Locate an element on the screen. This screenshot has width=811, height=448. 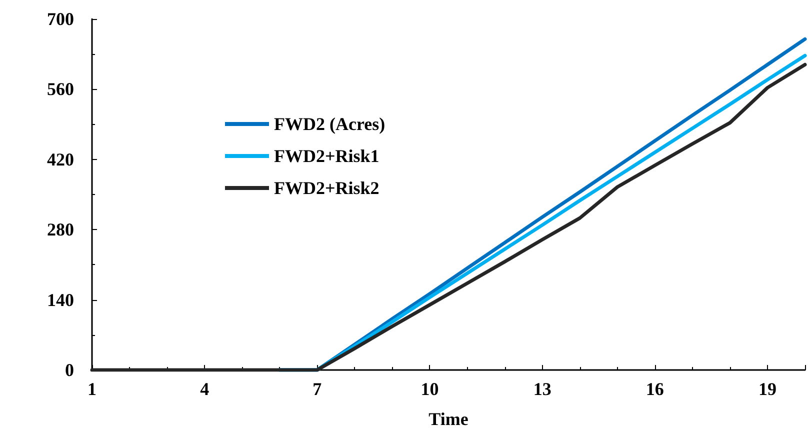
legend-label: FWD2+Risk1 is located at coordinates (327, 156).